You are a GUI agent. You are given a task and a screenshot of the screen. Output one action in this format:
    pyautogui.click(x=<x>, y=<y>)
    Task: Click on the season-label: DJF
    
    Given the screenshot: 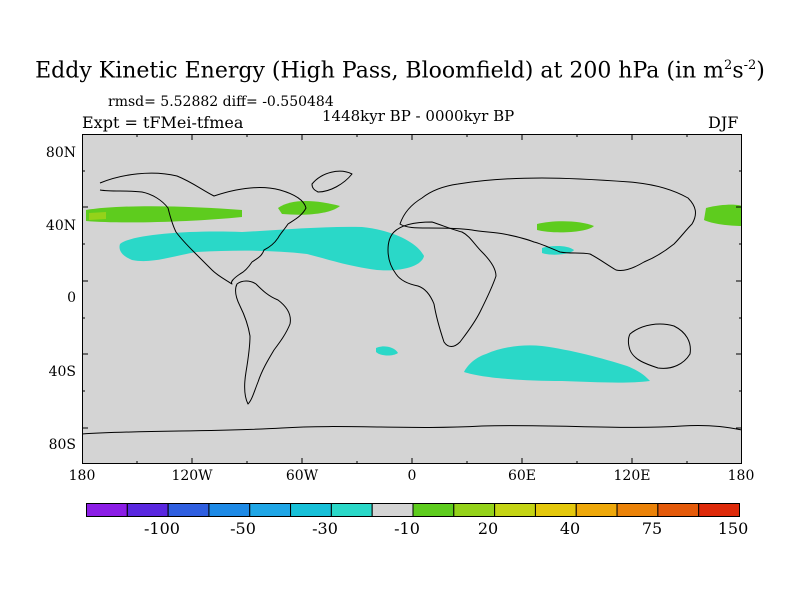 What is the action you would take?
    pyautogui.click(x=723, y=122)
    